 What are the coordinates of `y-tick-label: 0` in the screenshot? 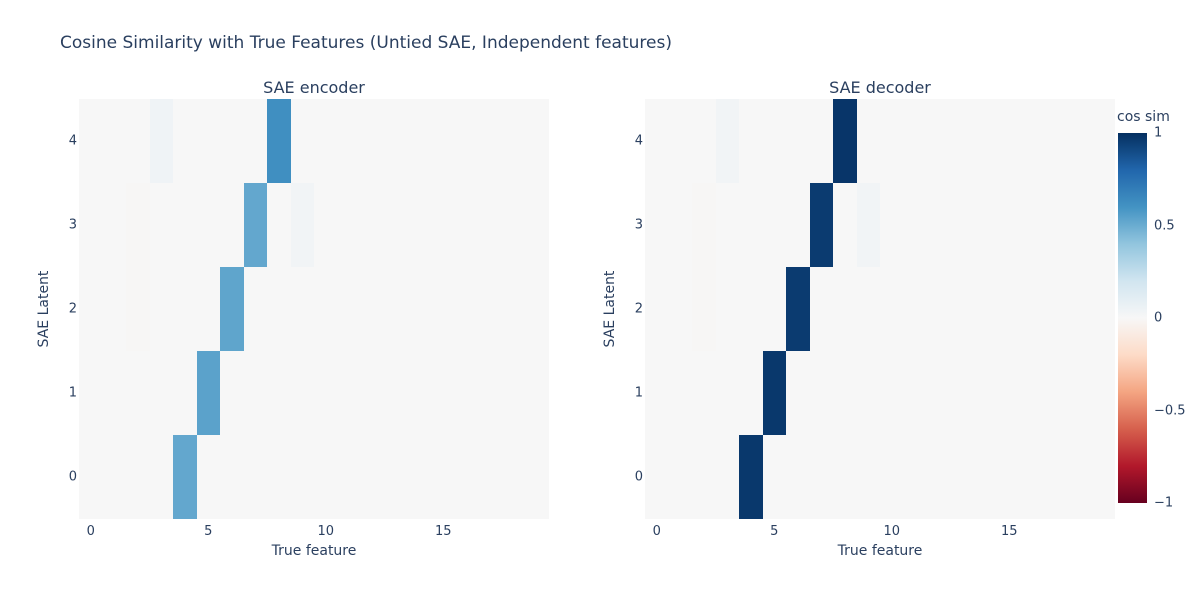 It's located at (638, 477).